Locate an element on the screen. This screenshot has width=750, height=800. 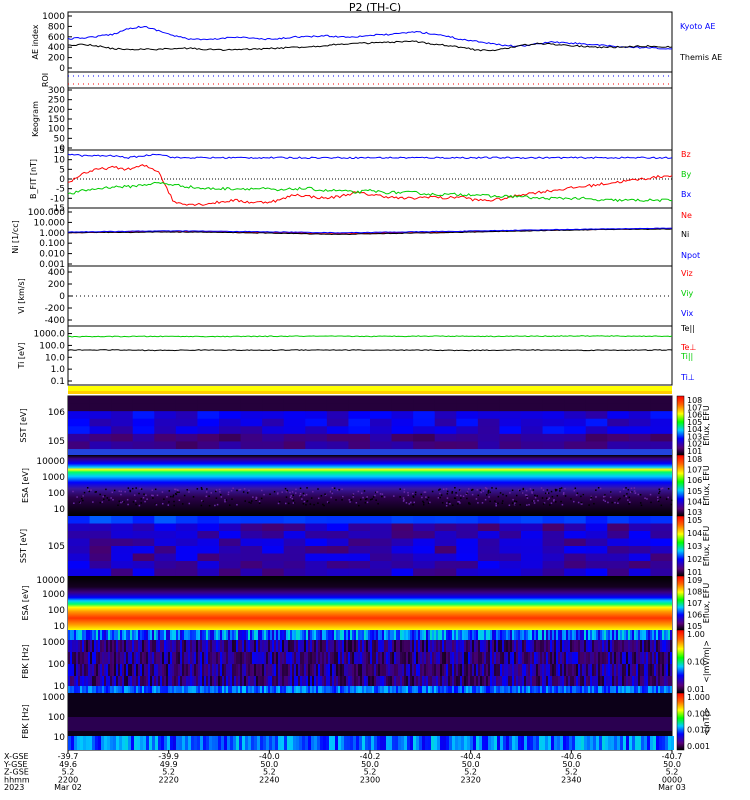
xaxis-tick-x: -40.6 is located at coordinates (571, 756).